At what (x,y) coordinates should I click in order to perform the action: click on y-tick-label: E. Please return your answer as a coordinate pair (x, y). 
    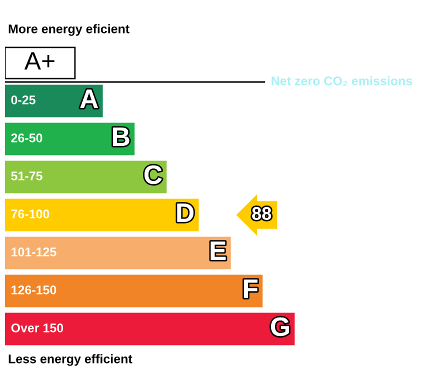
    Looking at the image, I should click on (218, 251).